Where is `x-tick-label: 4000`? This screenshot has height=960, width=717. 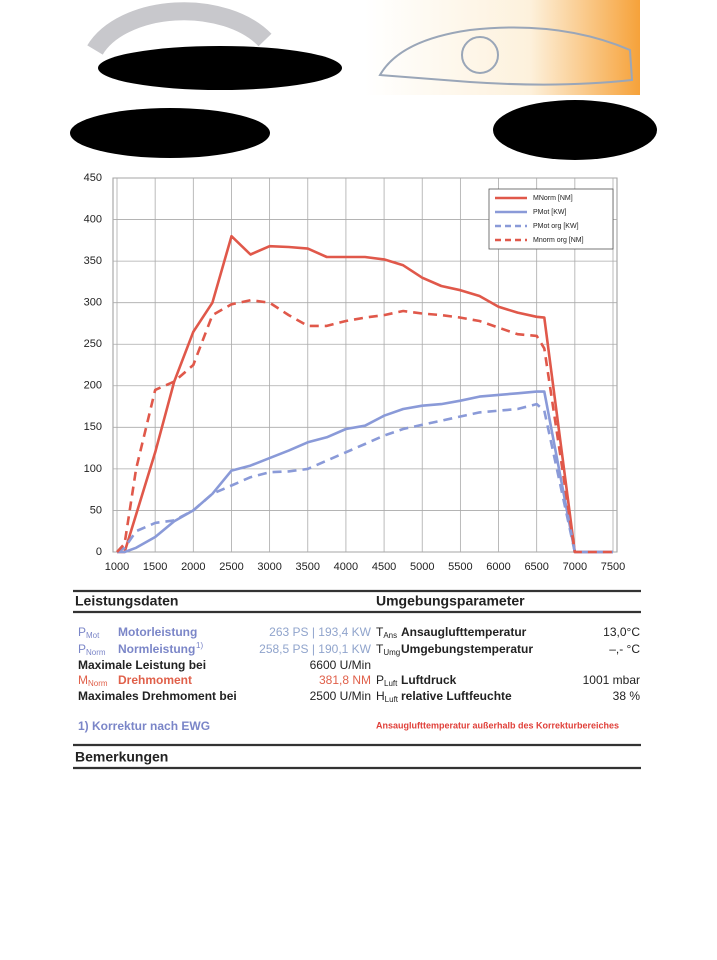 x-tick-label: 4000 is located at coordinates (346, 567).